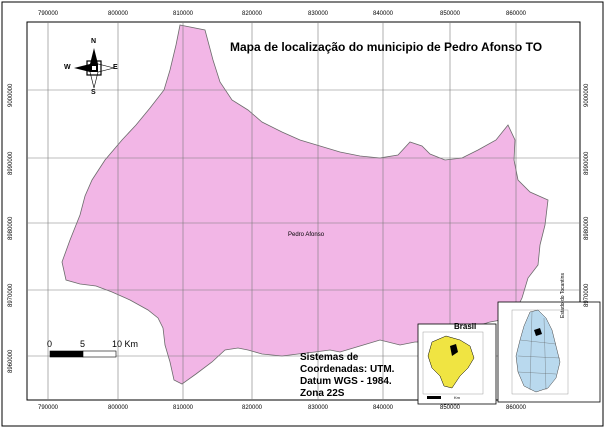 The image size is (605, 428). Describe the element at coordinates (252, 14) in the screenshot. I see `easting-label-top: 820000` at that location.